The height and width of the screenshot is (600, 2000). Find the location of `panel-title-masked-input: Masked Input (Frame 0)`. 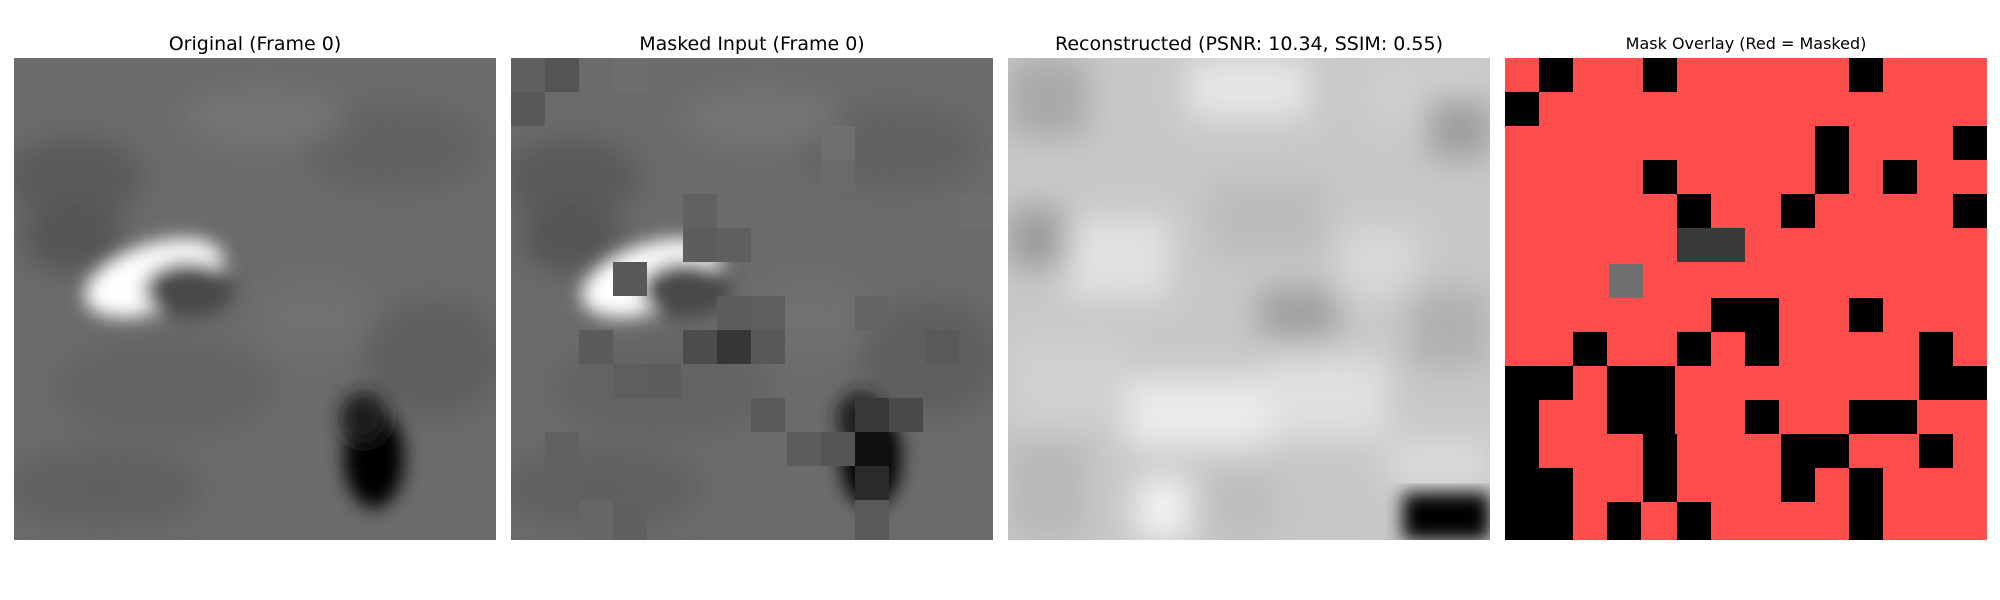

panel-title-masked-input: Masked Input (Frame 0) is located at coordinates (752, 44).